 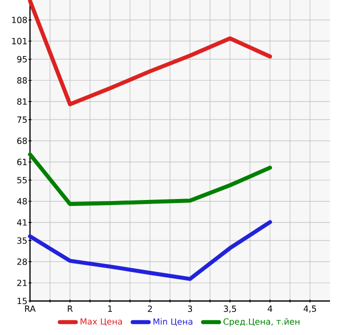 I want to click on y-tick-label: 101, so click(x=19, y=41).